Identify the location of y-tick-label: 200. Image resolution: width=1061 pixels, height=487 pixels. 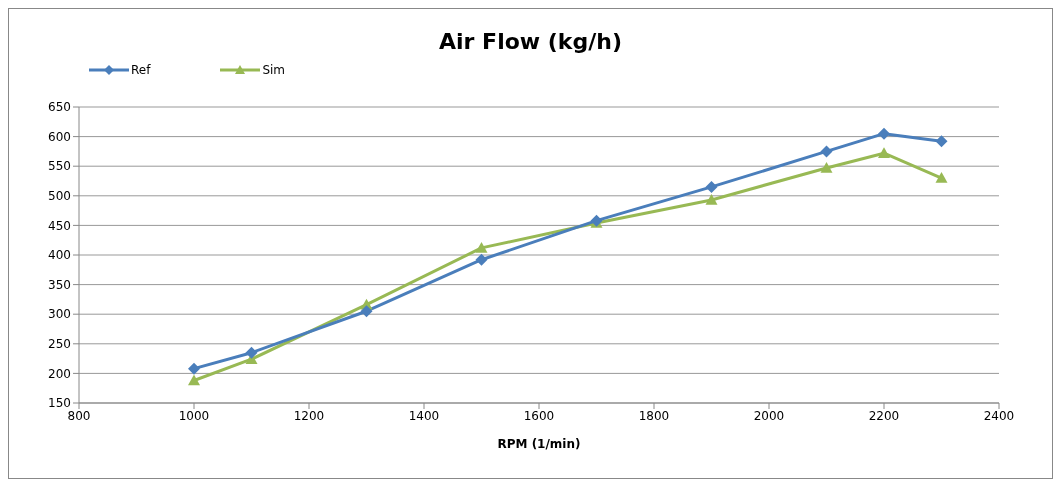
(59, 373).